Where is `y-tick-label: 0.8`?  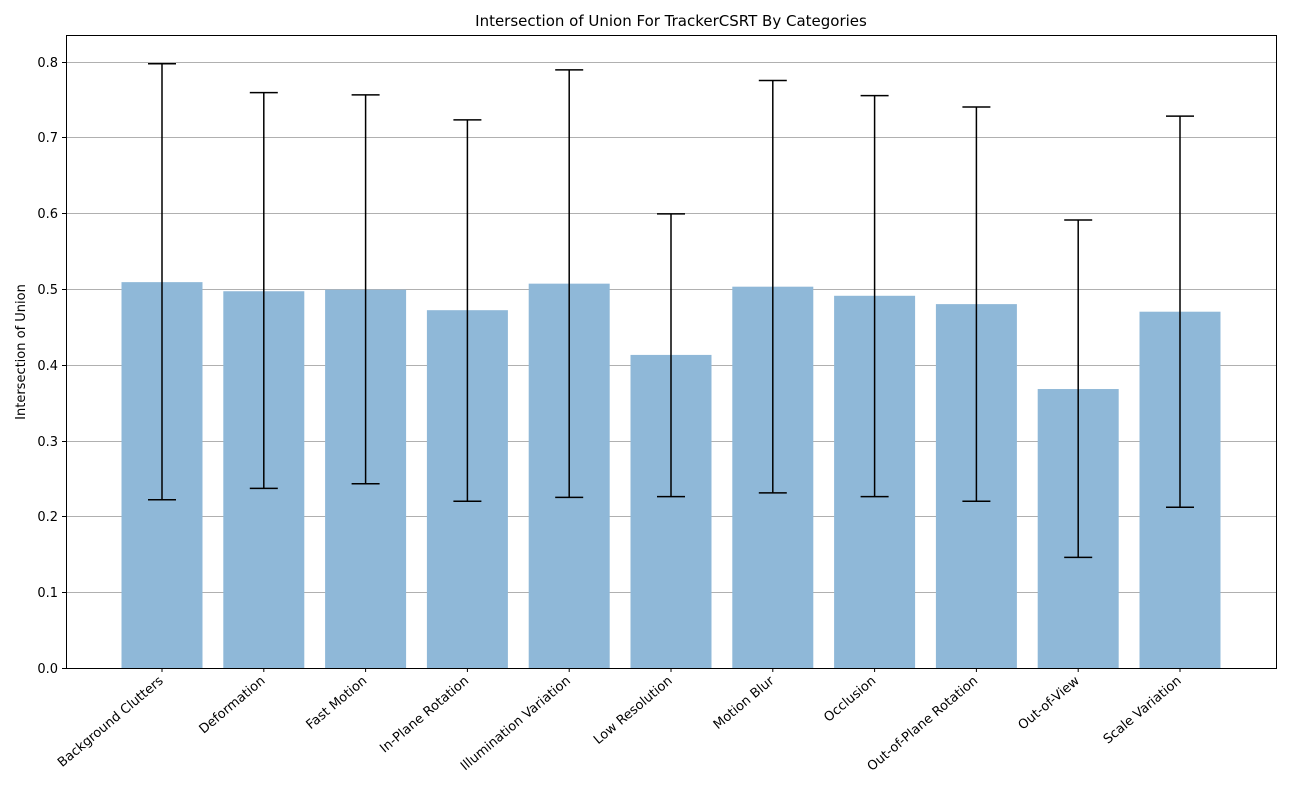
y-tick-label: 0.8 is located at coordinates (47, 63).